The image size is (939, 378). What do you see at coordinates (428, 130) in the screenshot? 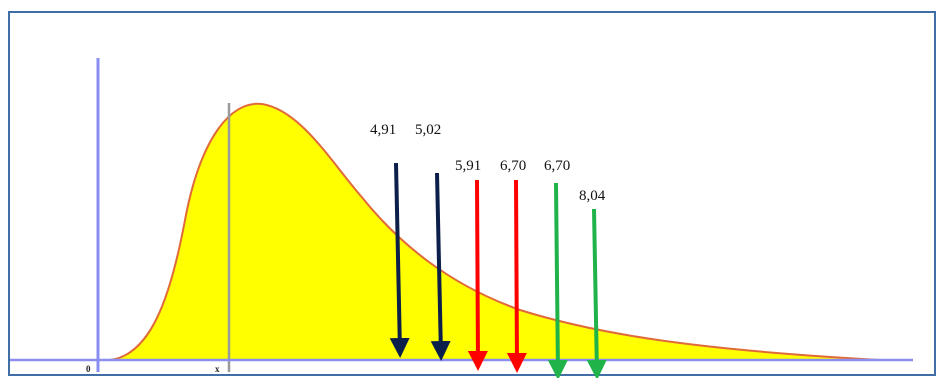
I see `arrow-label-2: 5,02` at bounding box center [428, 130].